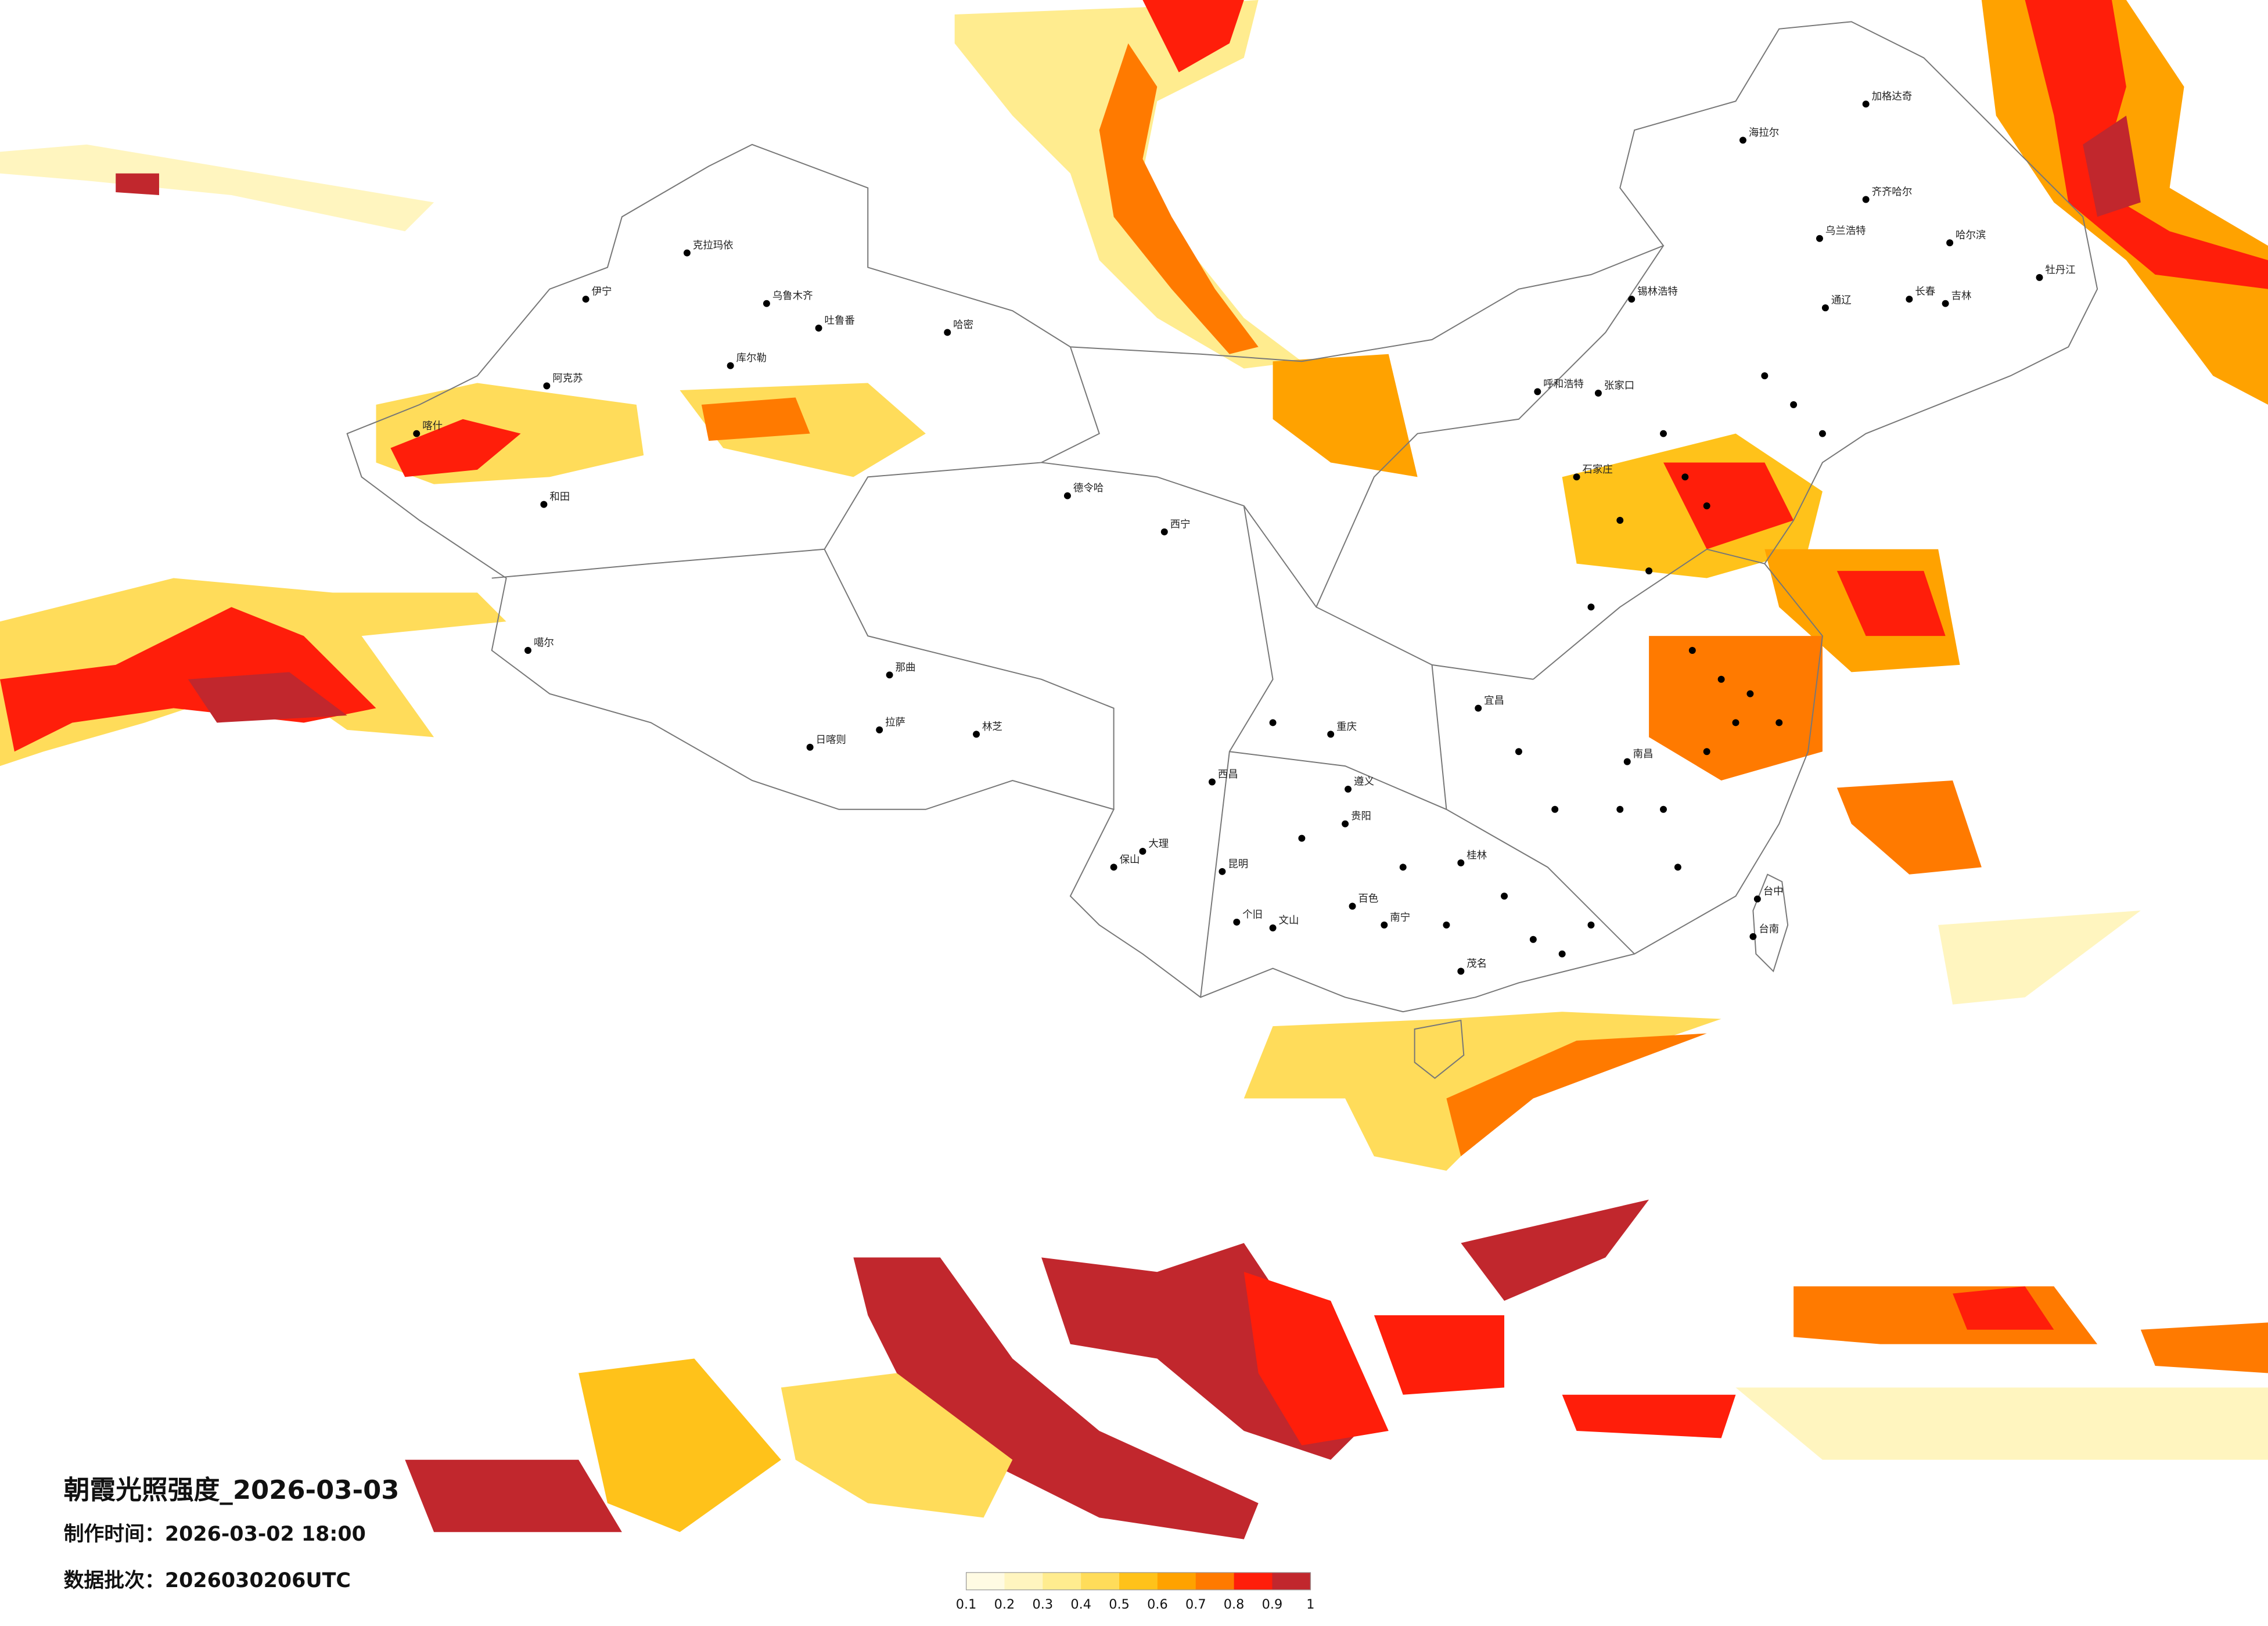 This screenshot has height=1626, width=2268. What do you see at coordinates (1080, 1604) in the screenshot?
I see `legend-tick-label: 0.4` at bounding box center [1080, 1604].